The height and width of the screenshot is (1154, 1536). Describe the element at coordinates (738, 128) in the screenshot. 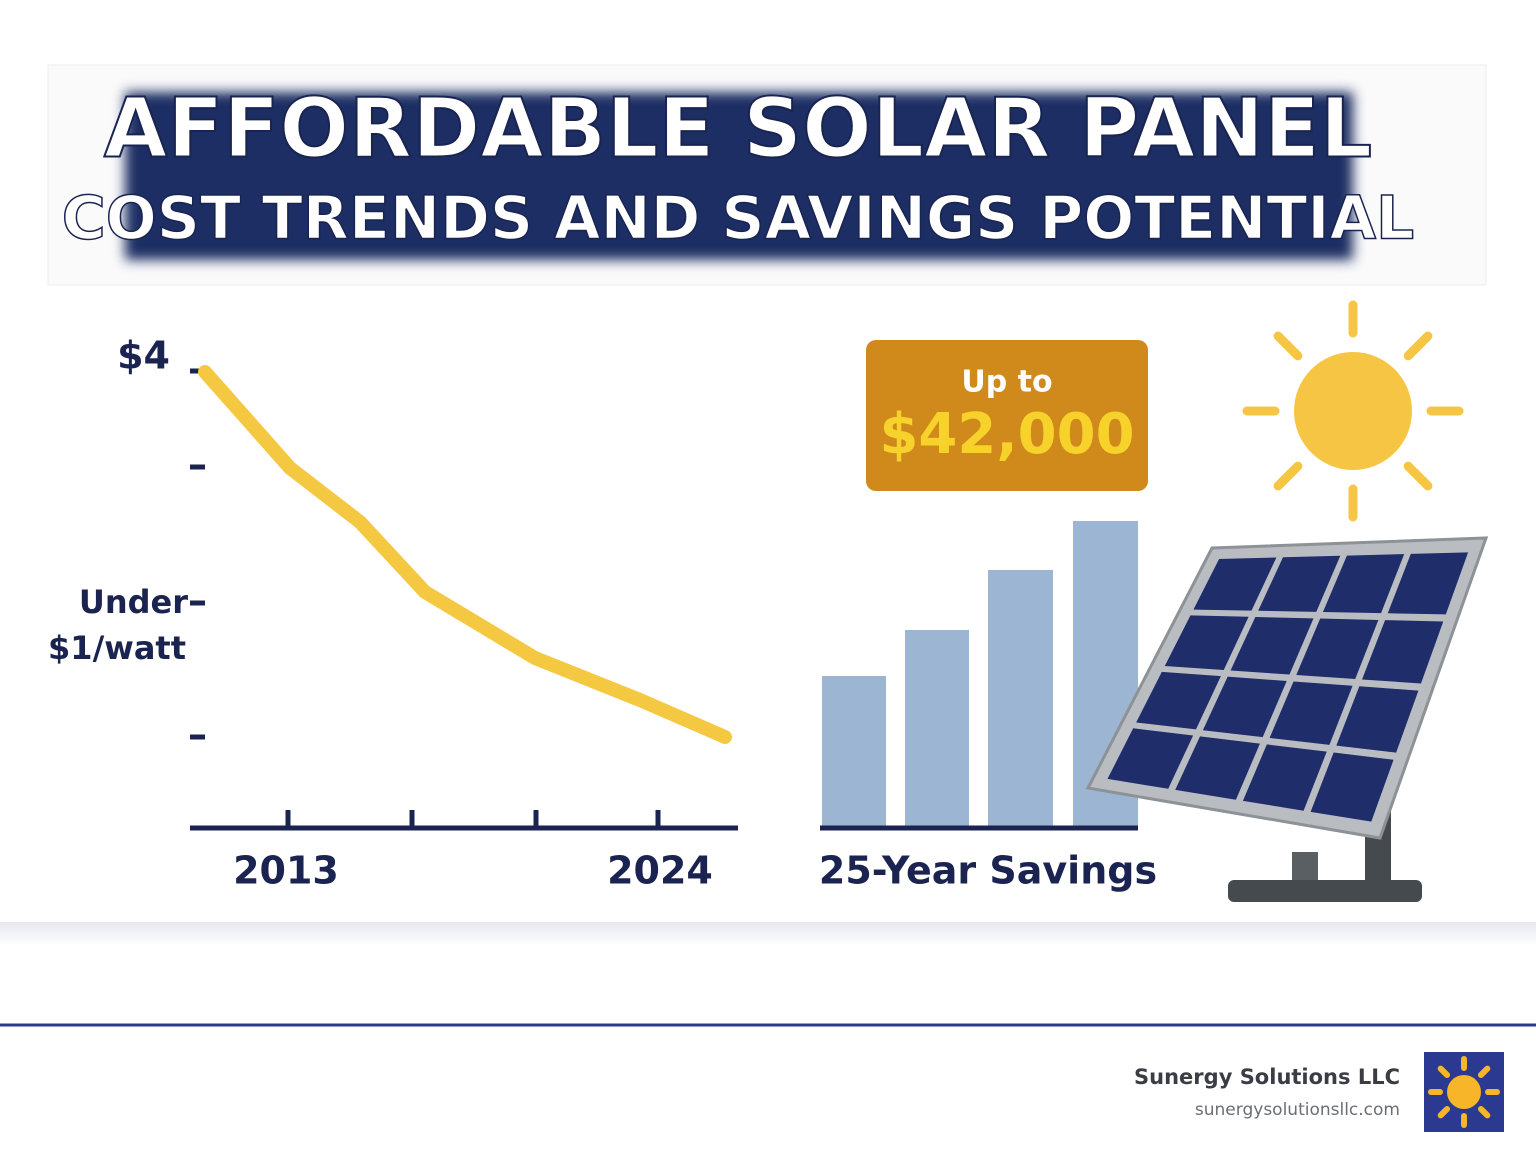

I see `title-line-1: AFFORDABLE SOLAR PANEL` at that location.